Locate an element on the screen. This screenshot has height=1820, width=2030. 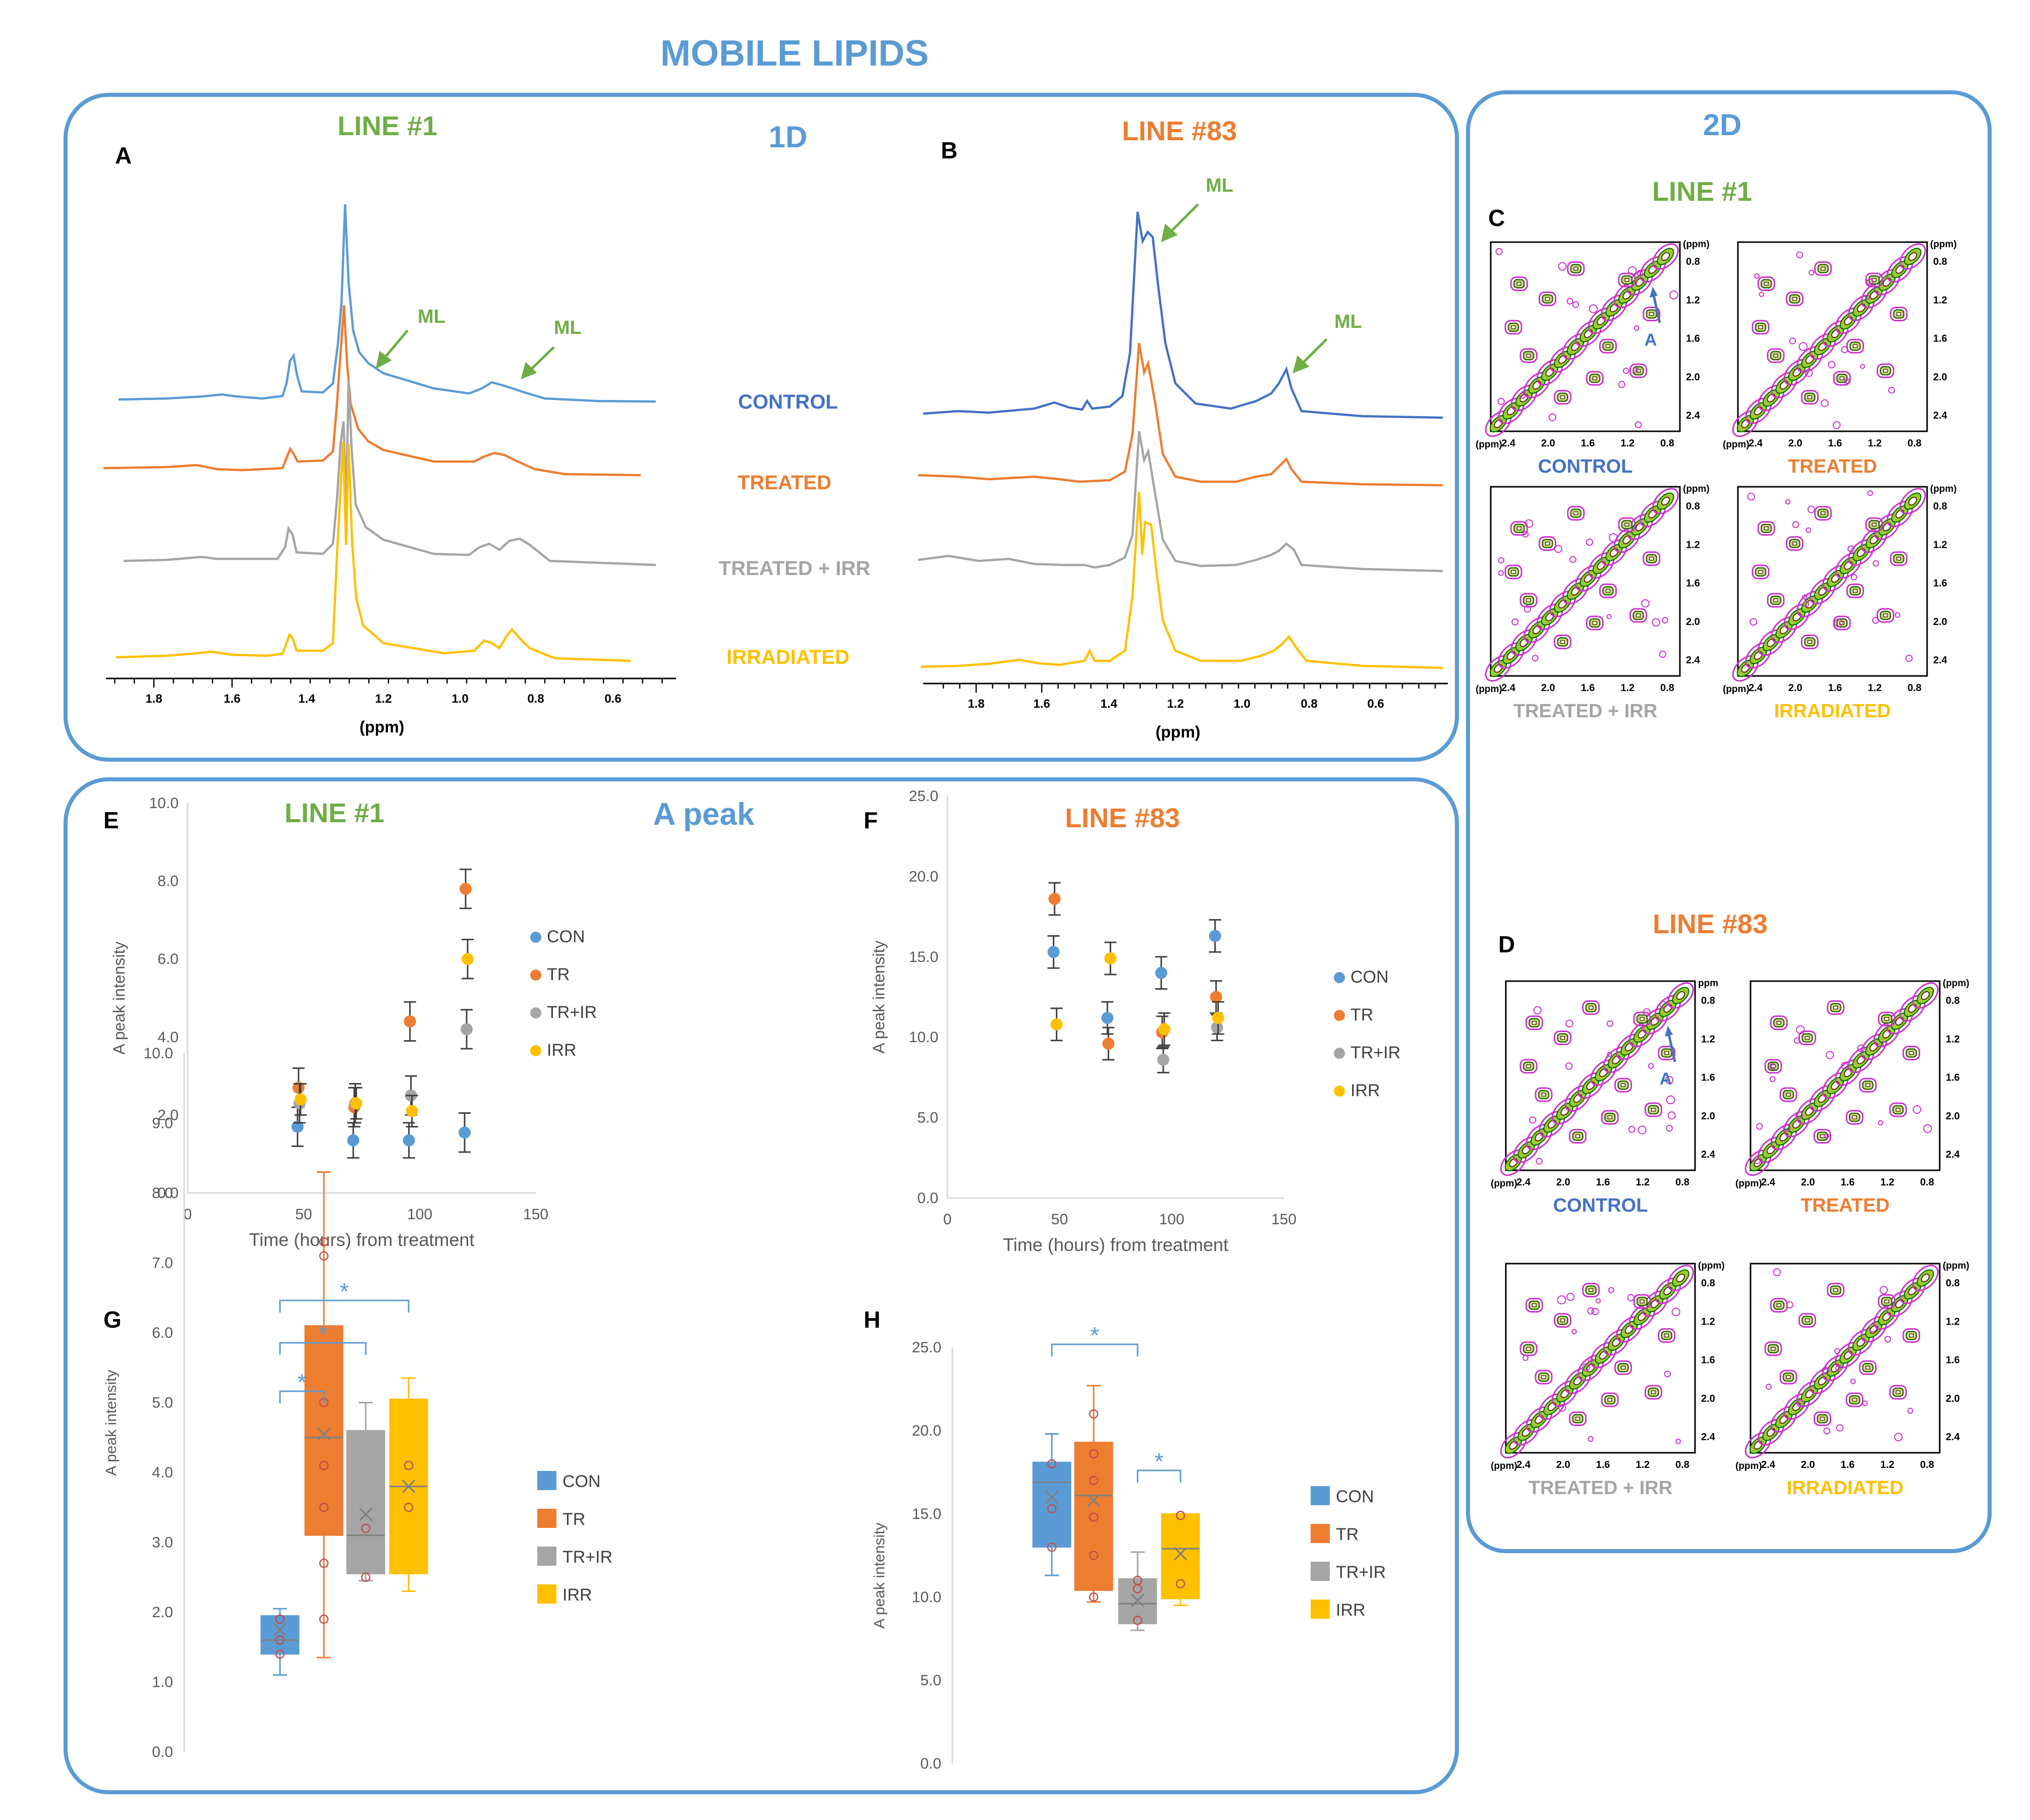
y-tick-label: 6.0 is located at coordinates (162, 1333).